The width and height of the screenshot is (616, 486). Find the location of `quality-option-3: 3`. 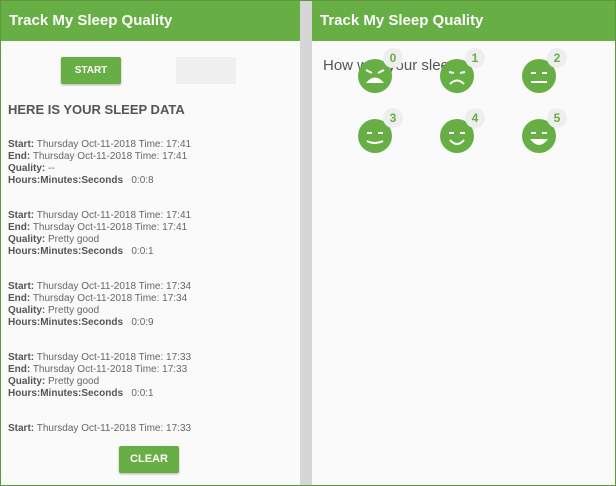

quality-option-3: 3 is located at coordinates (380, 131).